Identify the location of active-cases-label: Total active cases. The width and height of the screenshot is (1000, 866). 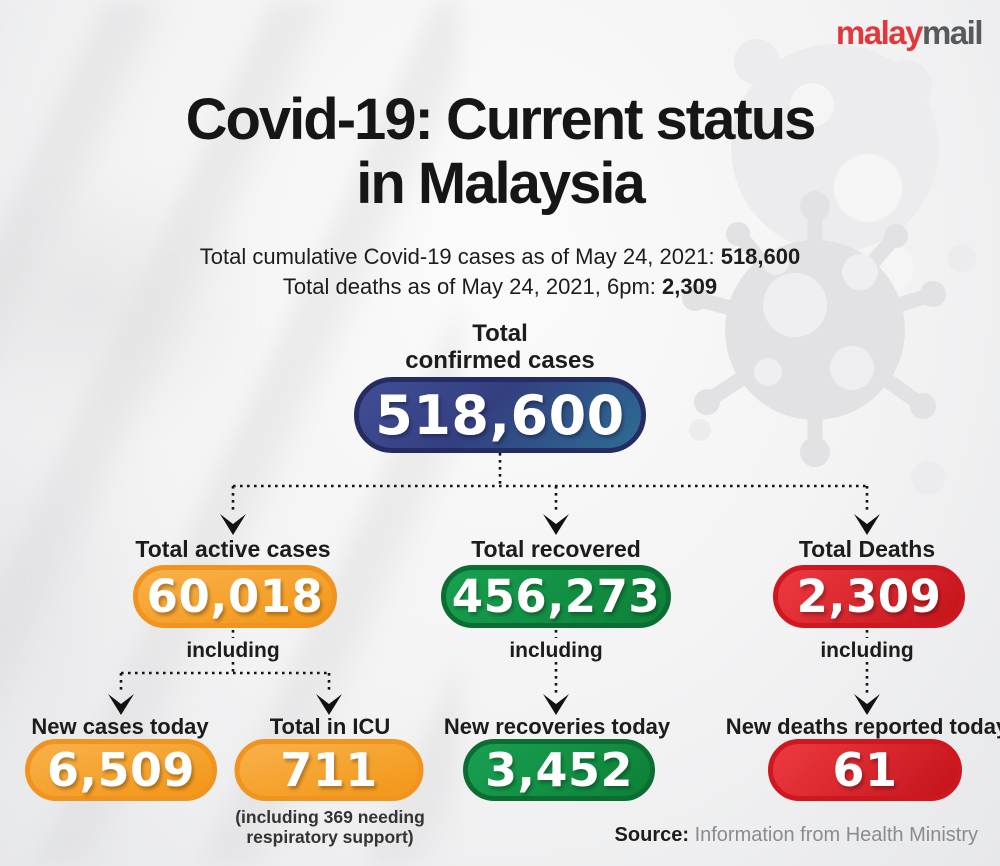
(233, 549).